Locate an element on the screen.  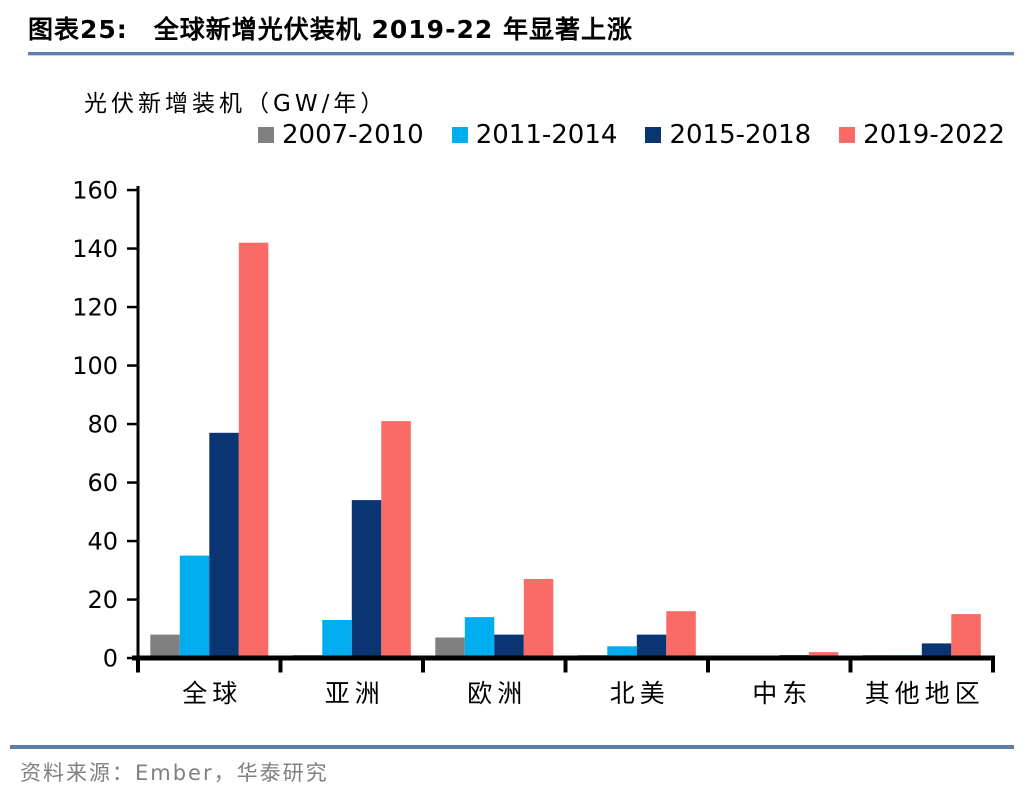
chart-subtitle: 光伏新增装机（GW/年） is located at coordinates (236, 104).